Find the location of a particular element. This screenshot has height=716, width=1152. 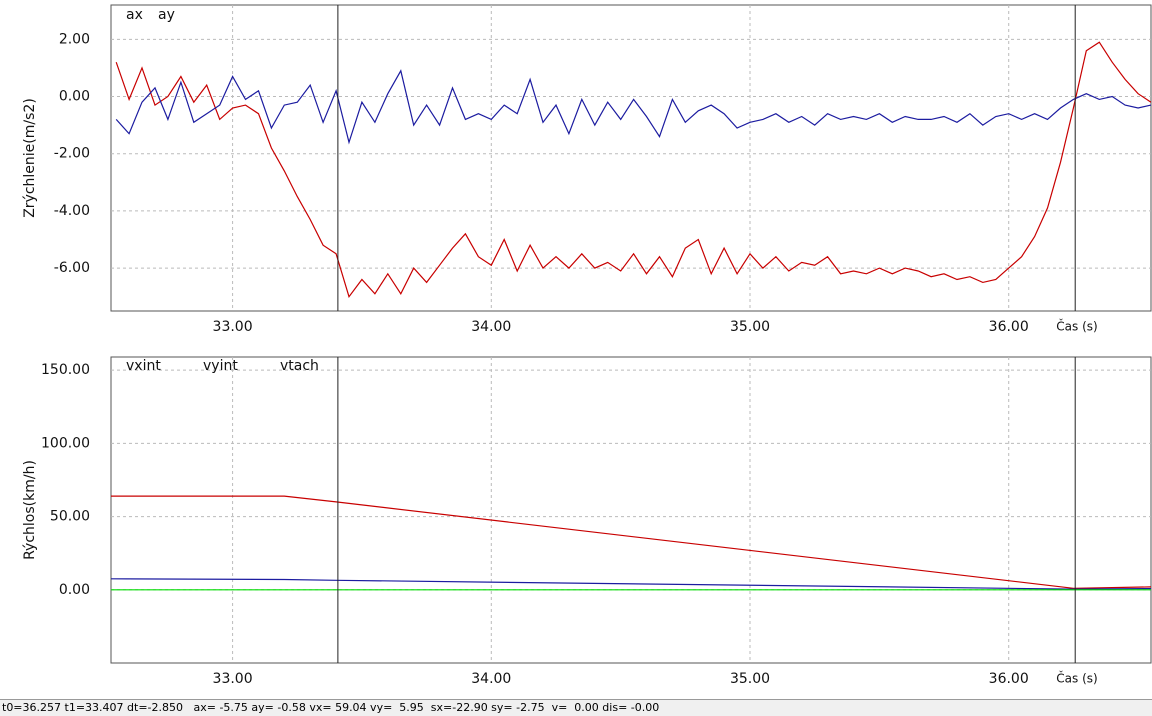

y-tick-label: -4.00 is located at coordinates (72, 211).